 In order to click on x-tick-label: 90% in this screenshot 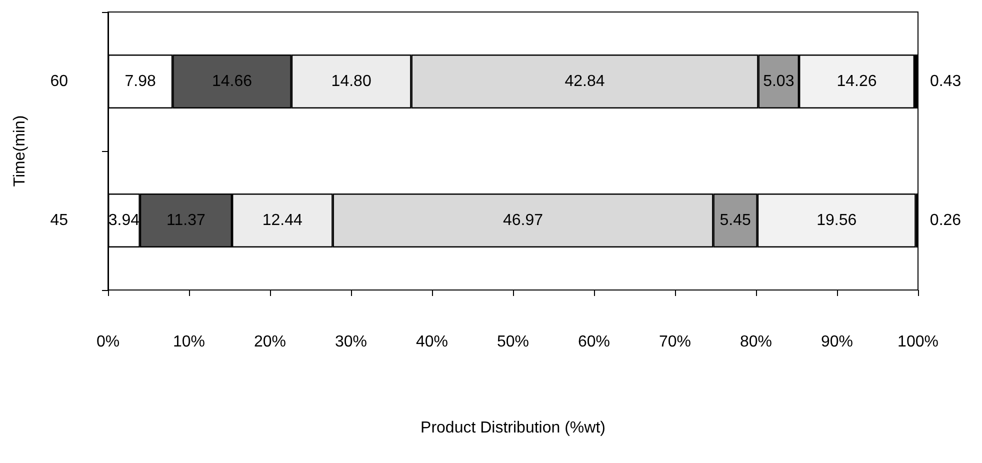, I will do `click(837, 342)`.